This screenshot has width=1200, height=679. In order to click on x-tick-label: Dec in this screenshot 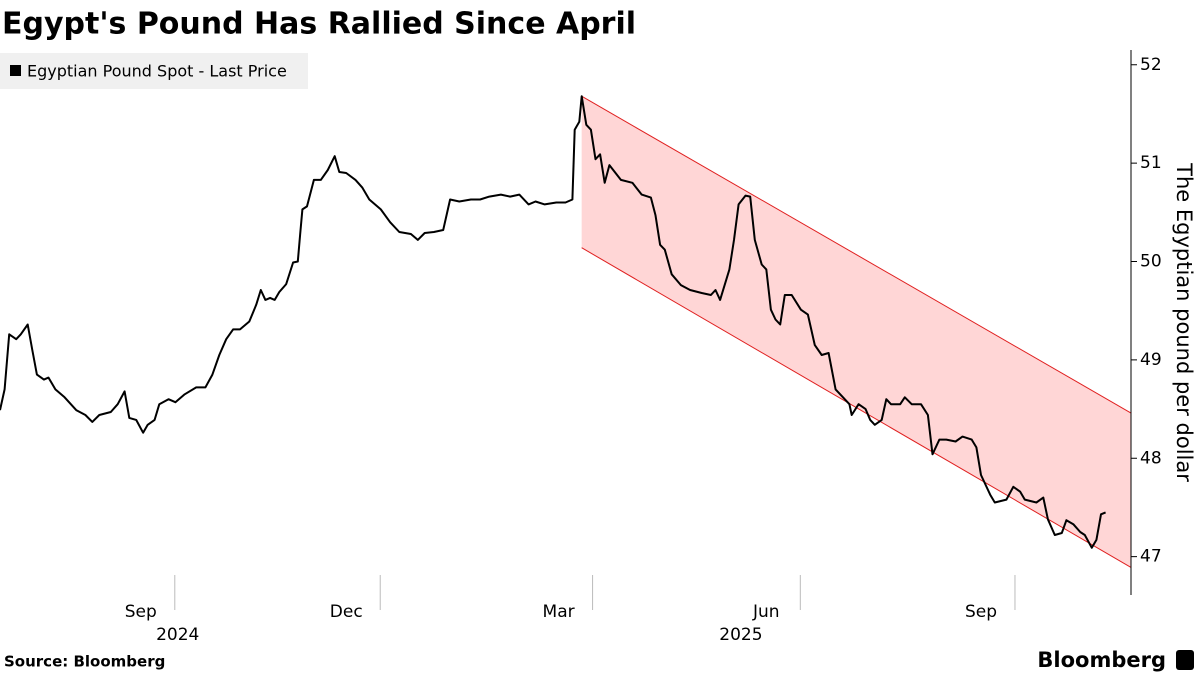, I will do `click(346, 612)`.